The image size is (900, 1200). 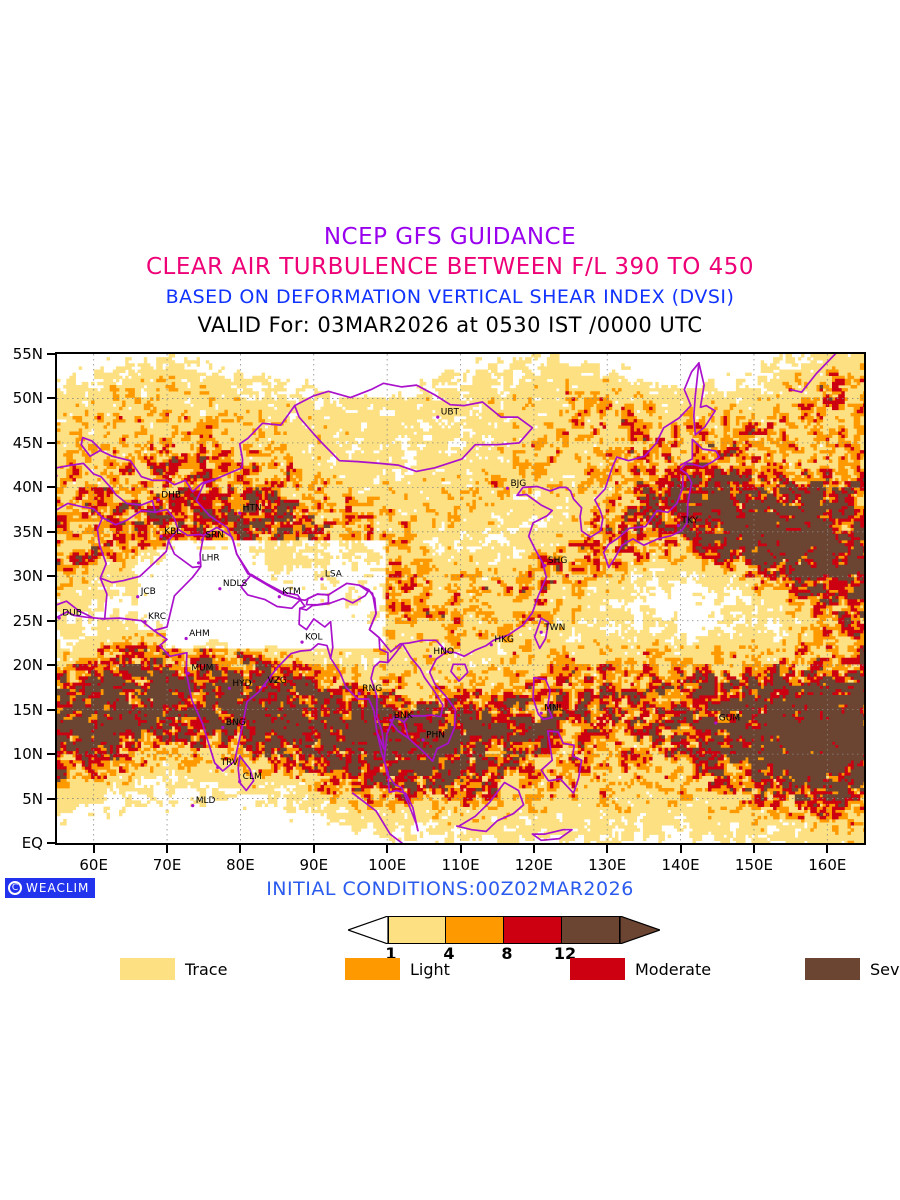 What do you see at coordinates (423, 740) in the screenshot?
I see `city-marker-PHN` at bounding box center [423, 740].